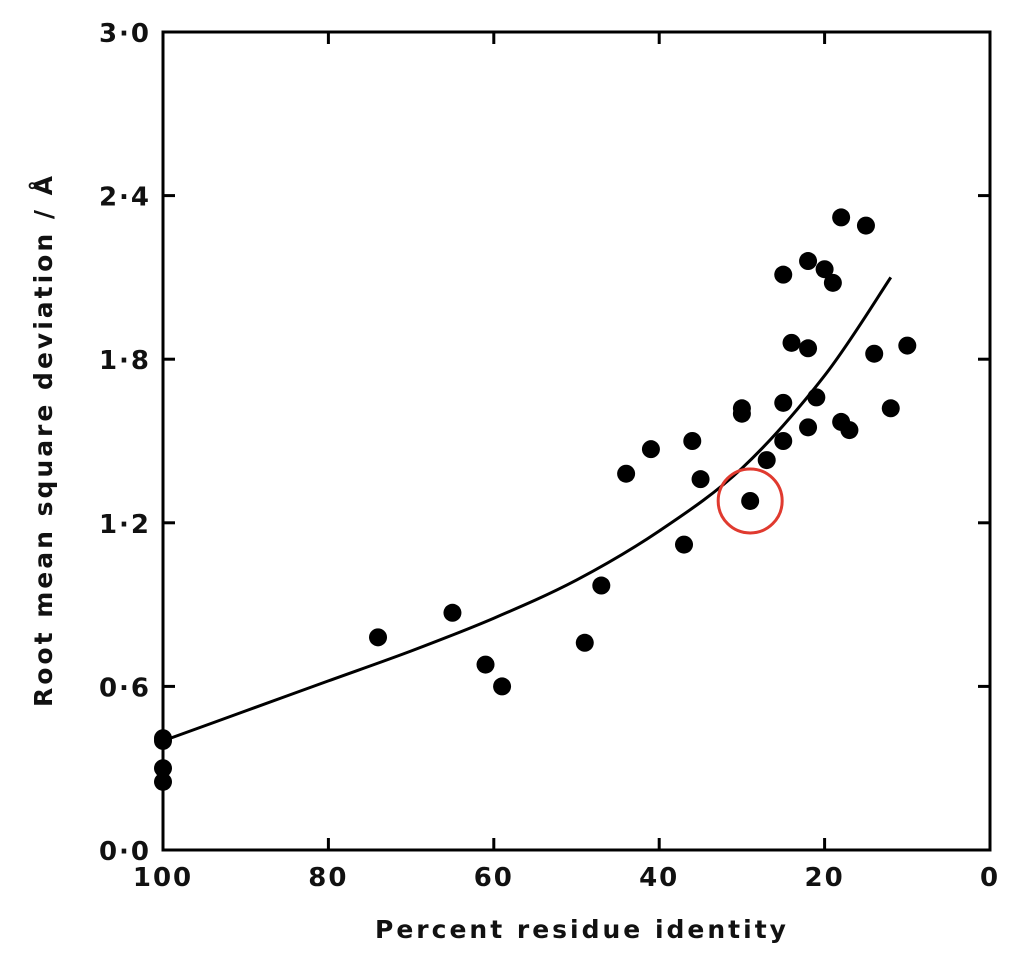 This screenshot has width=1030, height=964. Describe the element at coordinates (990, 878) in the screenshot. I see `x-tick-label: 0` at that location.